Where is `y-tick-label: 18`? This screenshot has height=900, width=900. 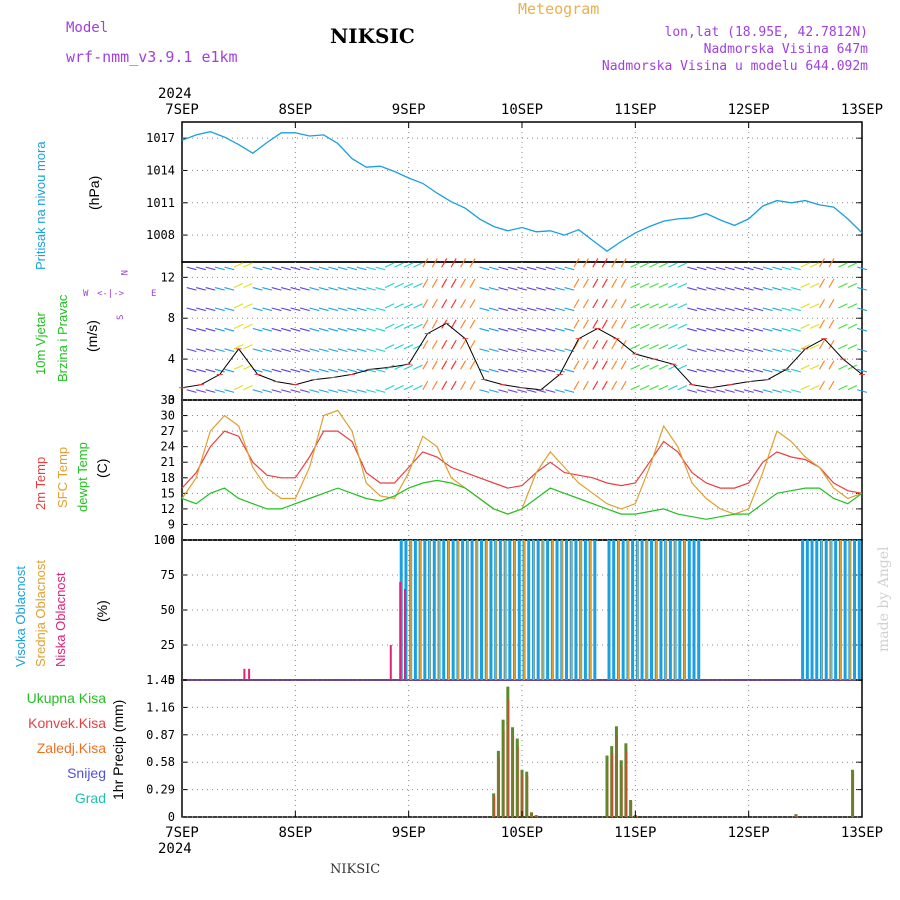 y-tick-label: 18 is located at coordinates (168, 478).